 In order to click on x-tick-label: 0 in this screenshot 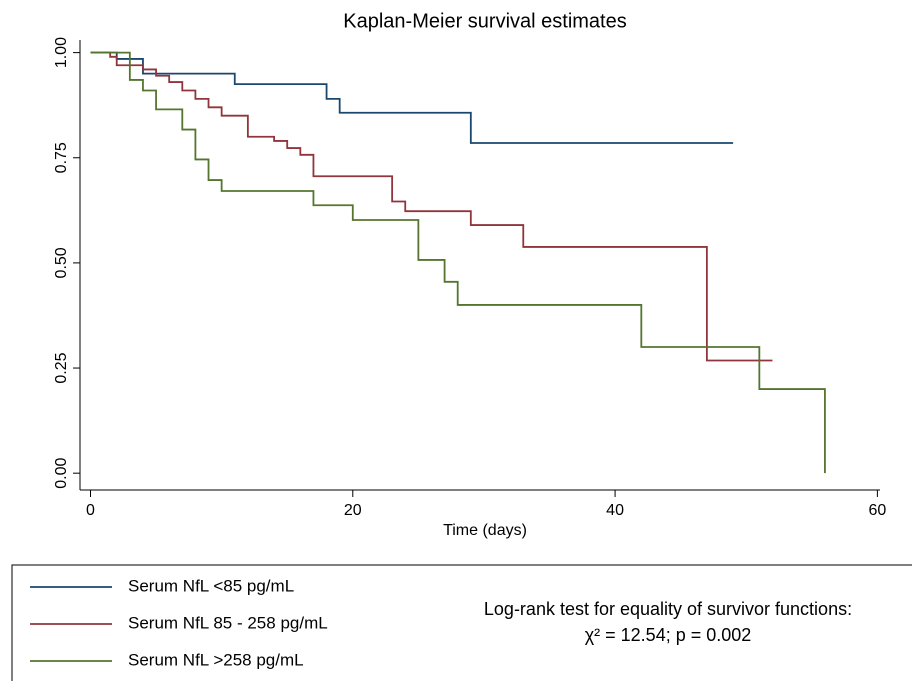, I will do `click(90, 510)`.